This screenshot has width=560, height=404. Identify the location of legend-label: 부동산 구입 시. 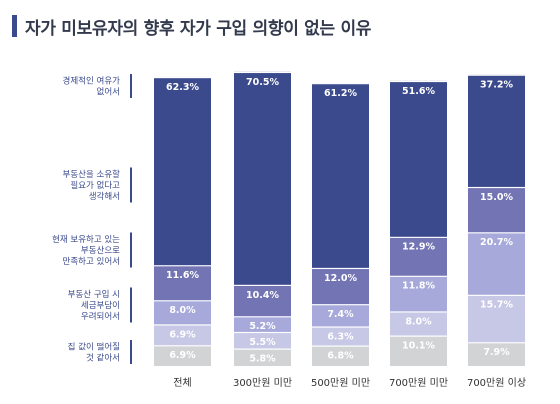
(94, 294).